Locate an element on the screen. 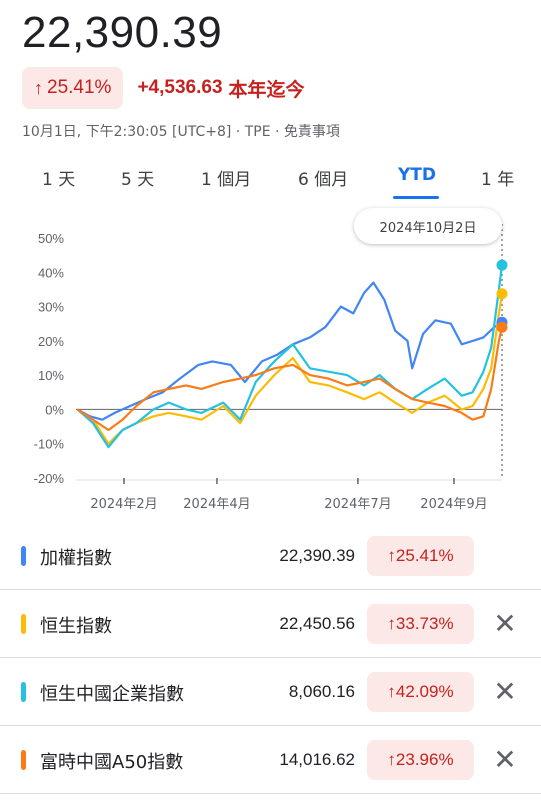  list-item: 恒生指數 22,450.56 ↑ 33.73% ✕ is located at coordinates (270, 624).